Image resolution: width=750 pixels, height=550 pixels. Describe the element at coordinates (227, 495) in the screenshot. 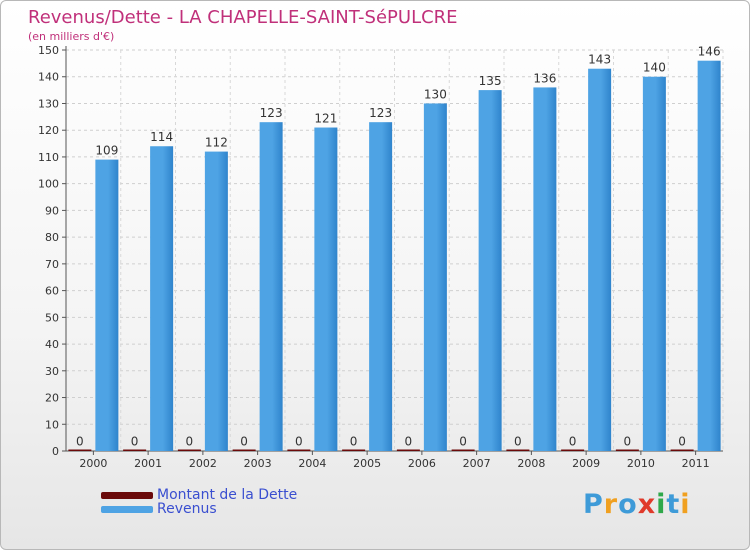

I see `legend-label-debt: Montant de la Dette` at that location.